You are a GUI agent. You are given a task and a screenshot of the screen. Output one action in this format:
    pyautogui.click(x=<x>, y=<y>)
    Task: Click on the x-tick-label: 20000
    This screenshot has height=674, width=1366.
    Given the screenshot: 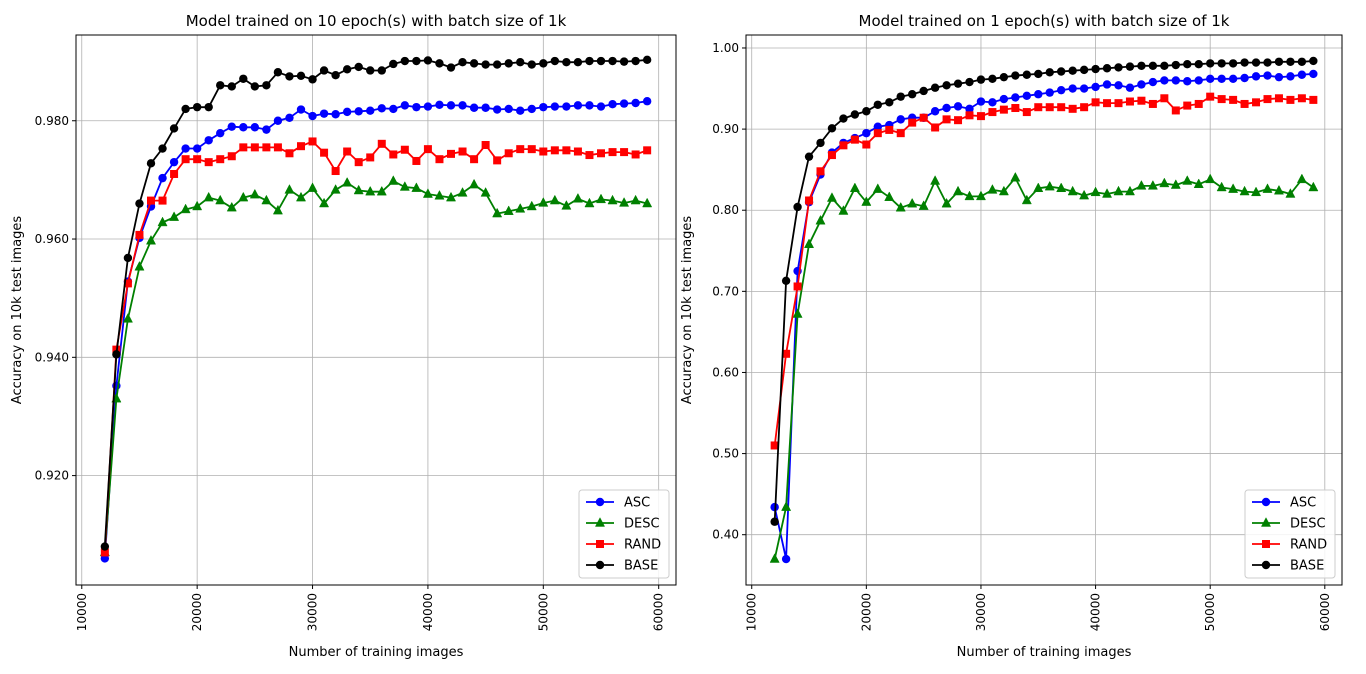 What is the action you would take?
    pyautogui.click(x=866, y=612)
    